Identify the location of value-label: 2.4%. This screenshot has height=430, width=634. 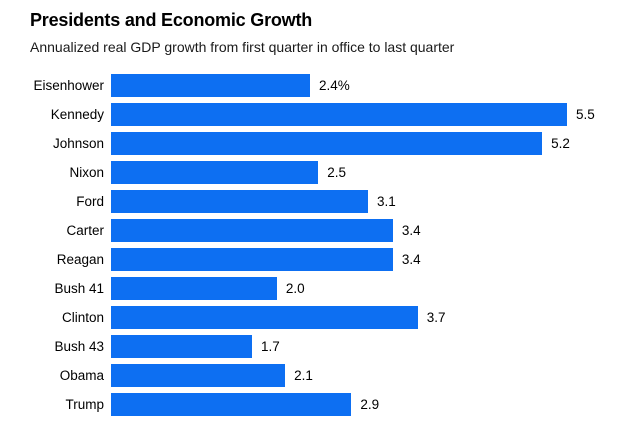
(334, 86).